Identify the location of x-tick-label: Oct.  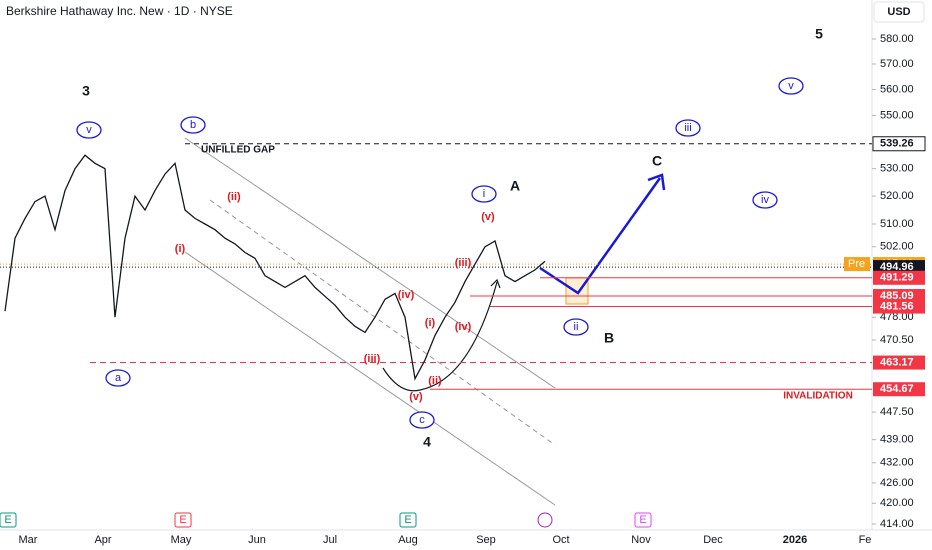
(560, 540).